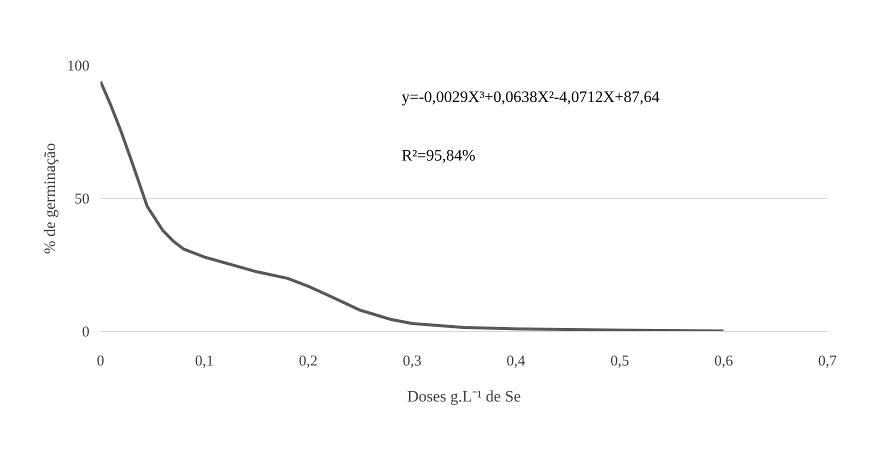  What do you see at coordinates (412, 362) in the screenshot?
I see `x-tick-label: 0,3` at bounding box center [412, 362].